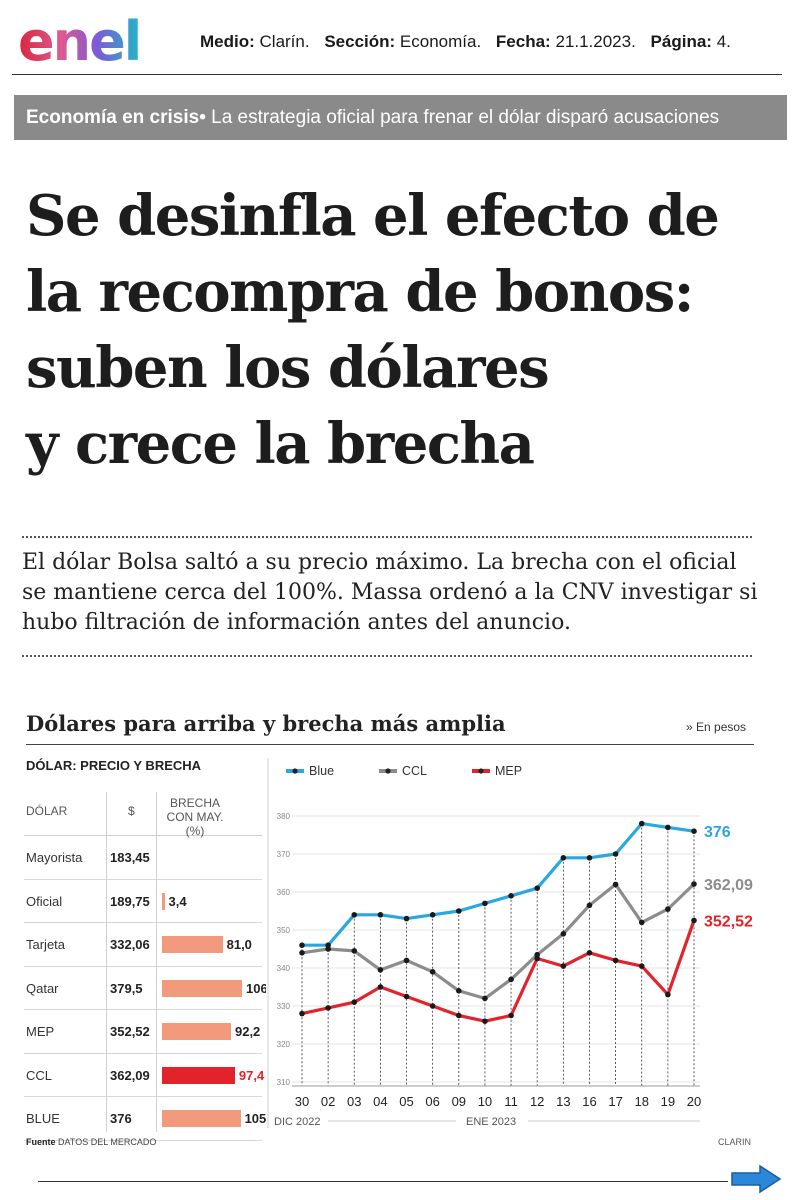 Image resolution: width=800 pixels, height=1200 pixels. Describe the element at coordinates (491, 1122) in the screenshot. I see `period-label: ENE 2023` at that location.